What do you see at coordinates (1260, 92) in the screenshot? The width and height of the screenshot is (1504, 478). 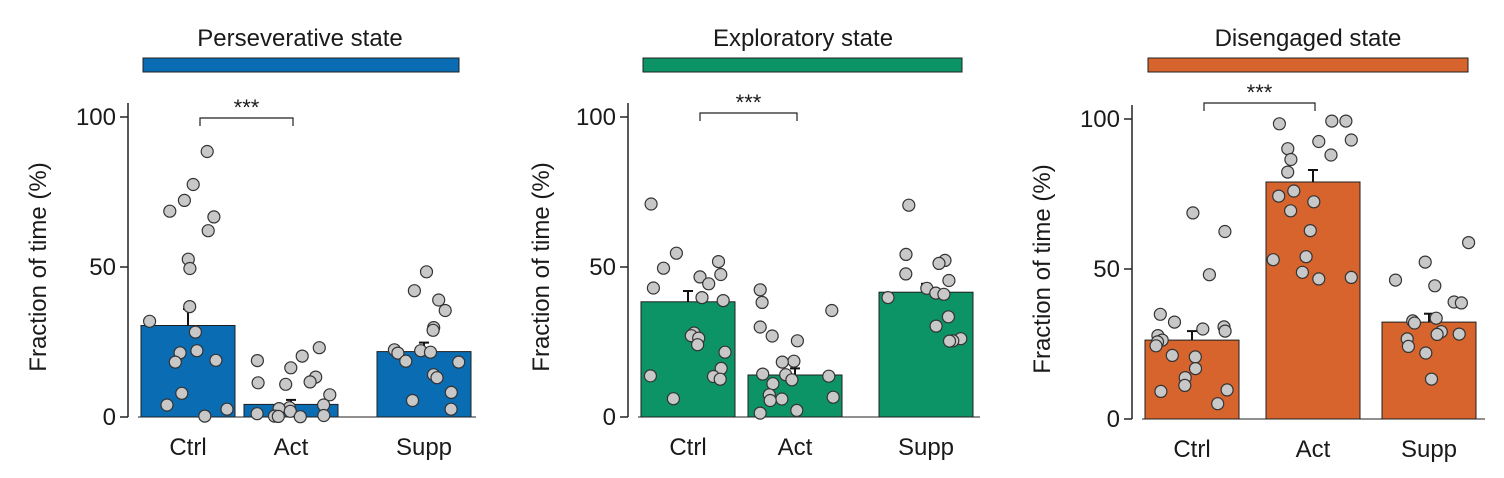 I see `significance-label: ***` at bounding box center [1260, 92].